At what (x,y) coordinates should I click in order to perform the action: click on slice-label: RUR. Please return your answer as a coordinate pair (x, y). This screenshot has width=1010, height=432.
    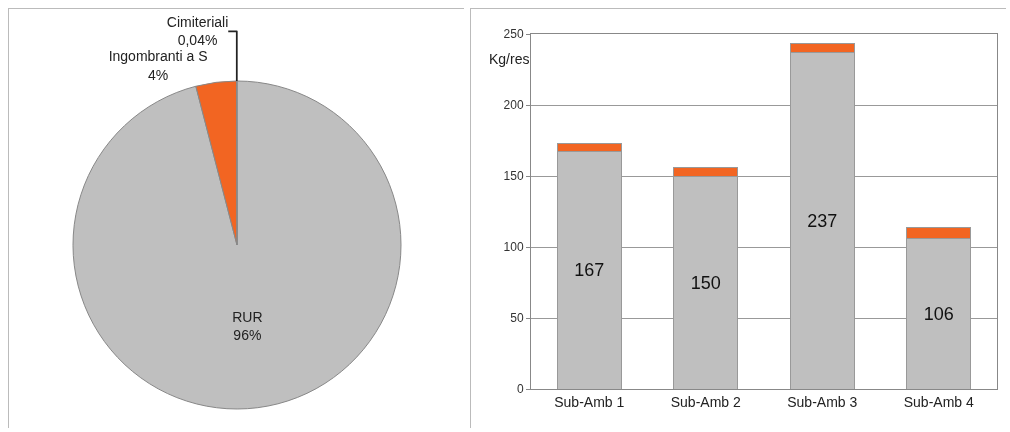
    Looking at the image, I should click on (247, 317).